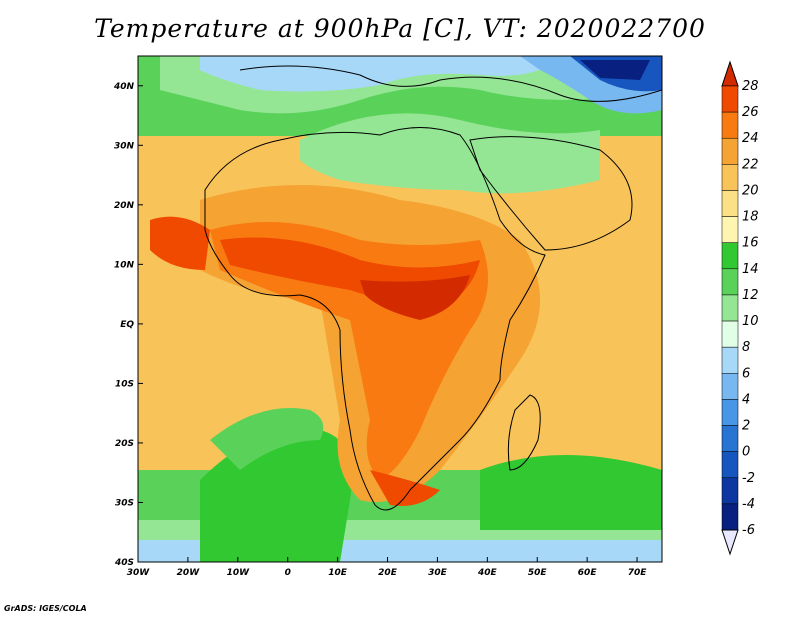 This screenshot has height=618, width=800. I want to click on colorbar-label: 18, so click(750, 217).